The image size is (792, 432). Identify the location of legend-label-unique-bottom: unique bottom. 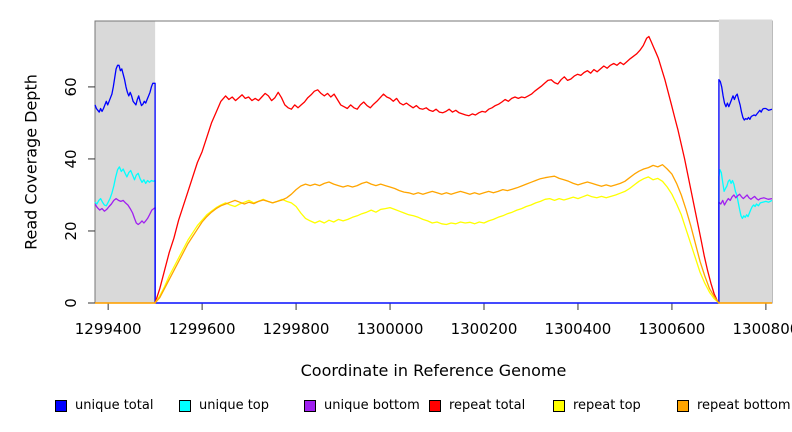
(372, 405).